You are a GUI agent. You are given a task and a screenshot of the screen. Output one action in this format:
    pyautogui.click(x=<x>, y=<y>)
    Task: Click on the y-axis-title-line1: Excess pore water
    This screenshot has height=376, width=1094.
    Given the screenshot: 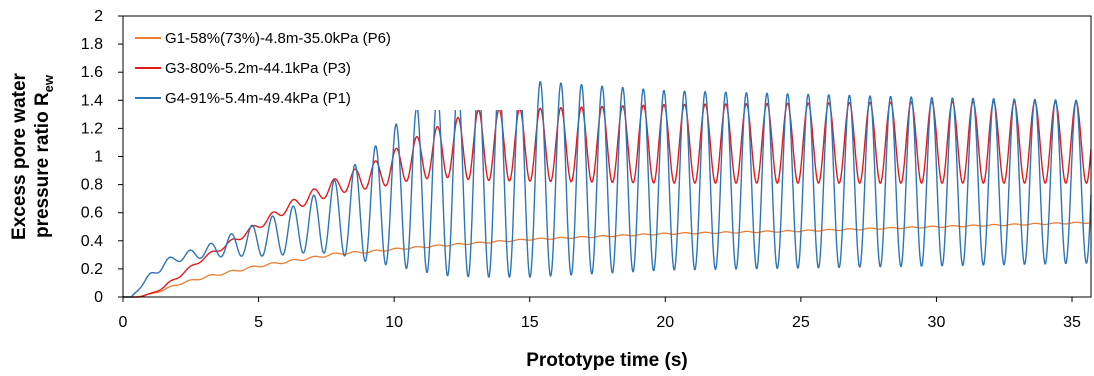 What is the action you would take?
    pyautogui.click(x=19, y=155)
    